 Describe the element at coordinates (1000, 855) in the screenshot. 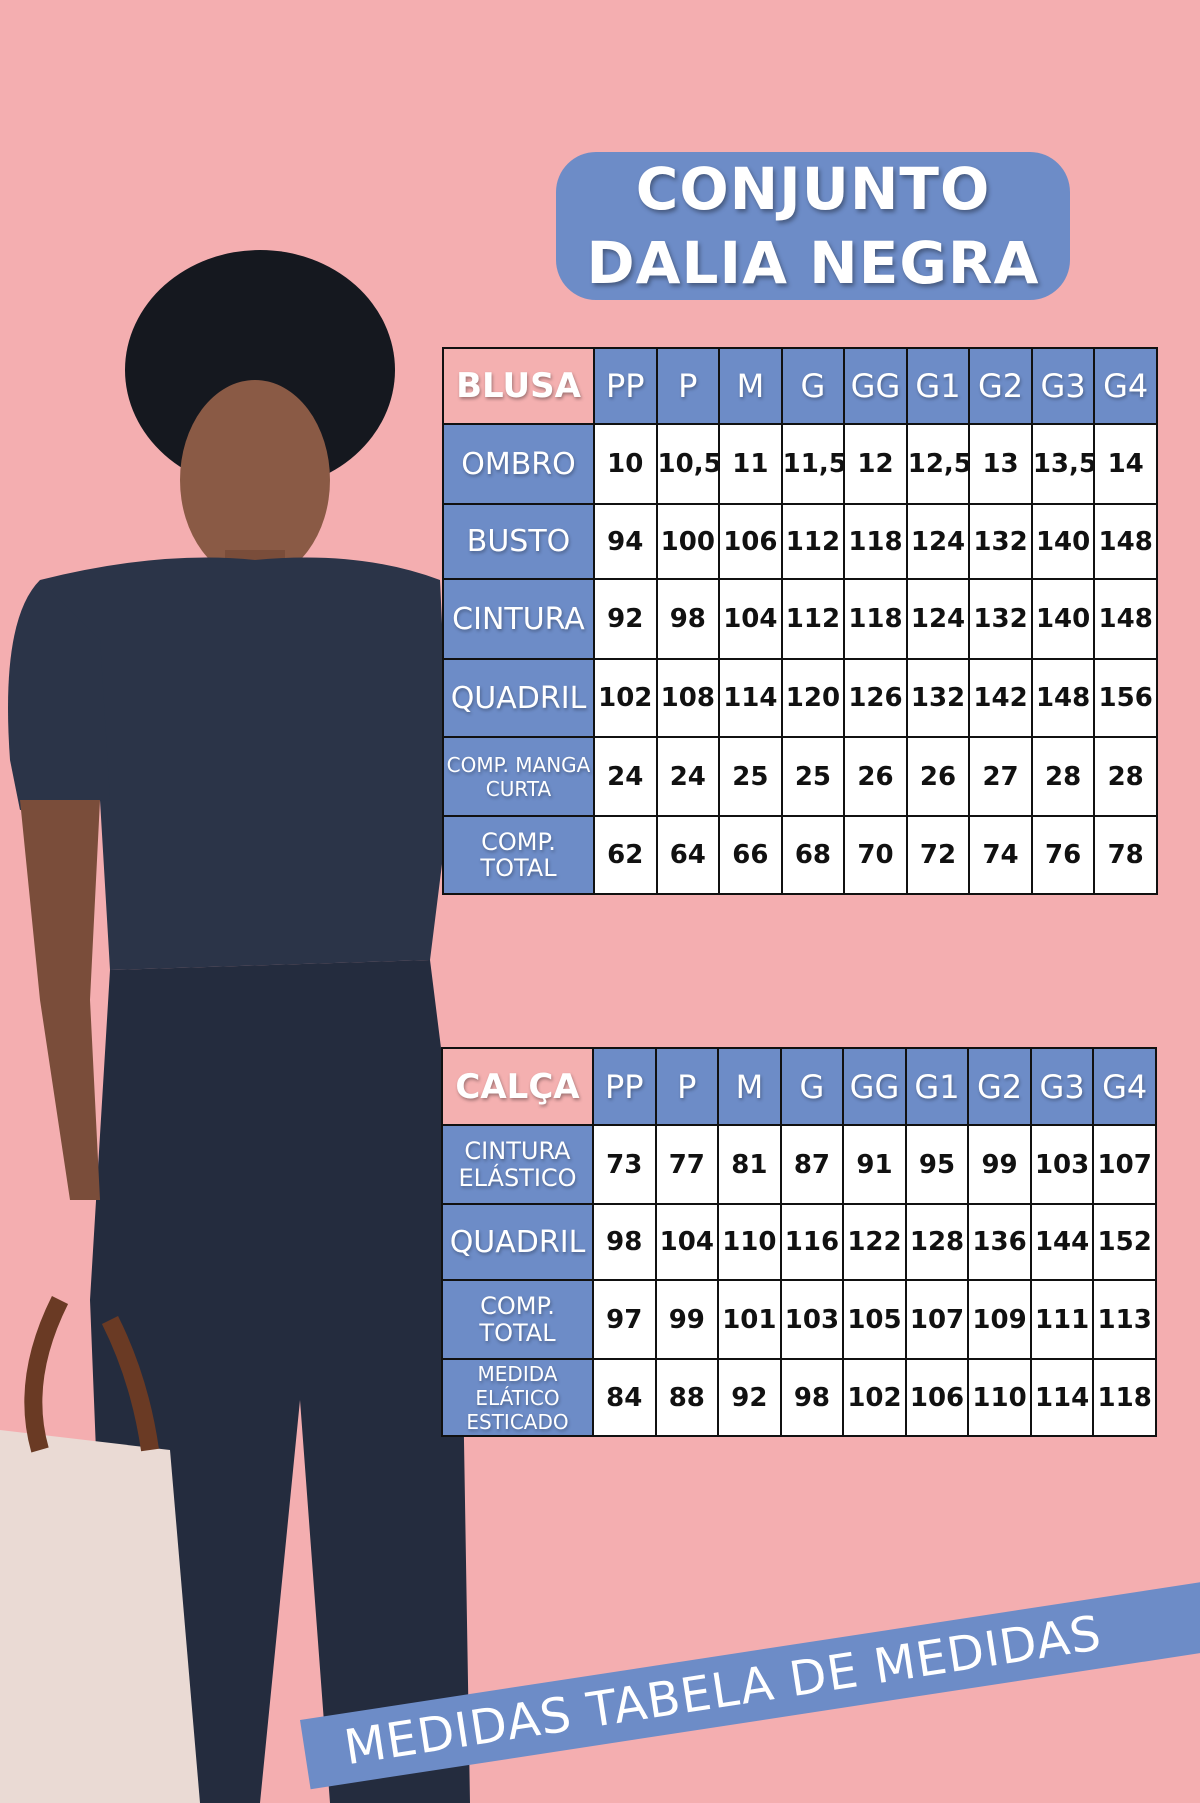

I see `measurement-value: 74` at that location.